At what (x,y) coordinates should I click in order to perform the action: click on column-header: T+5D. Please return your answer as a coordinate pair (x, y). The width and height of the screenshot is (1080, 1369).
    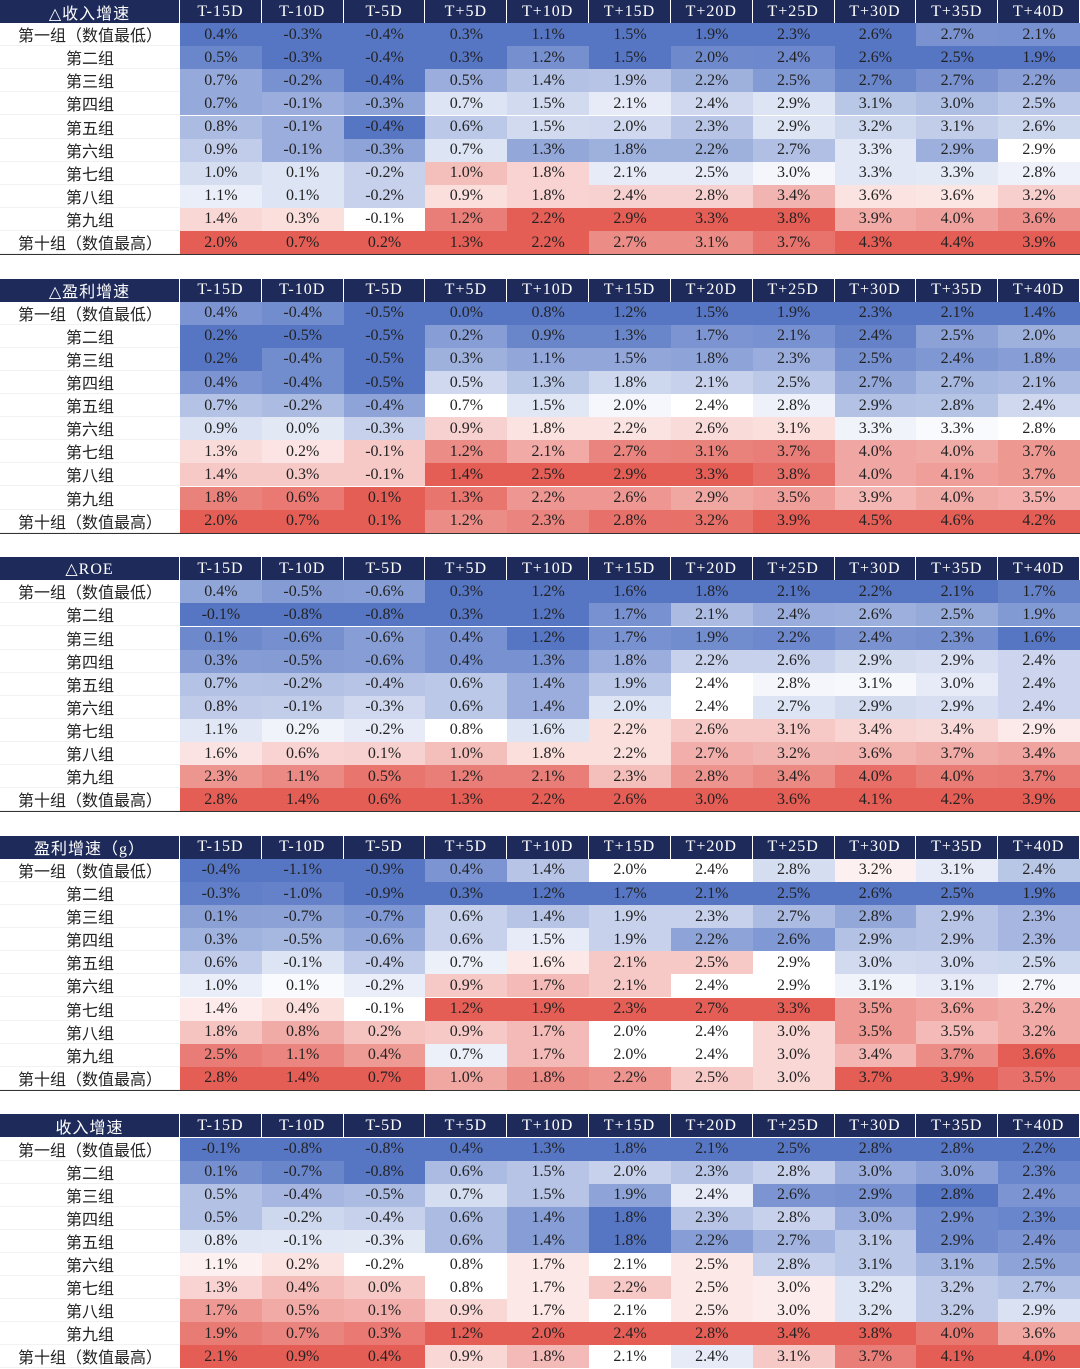
    Looking at the image, I should click on (466, 12).